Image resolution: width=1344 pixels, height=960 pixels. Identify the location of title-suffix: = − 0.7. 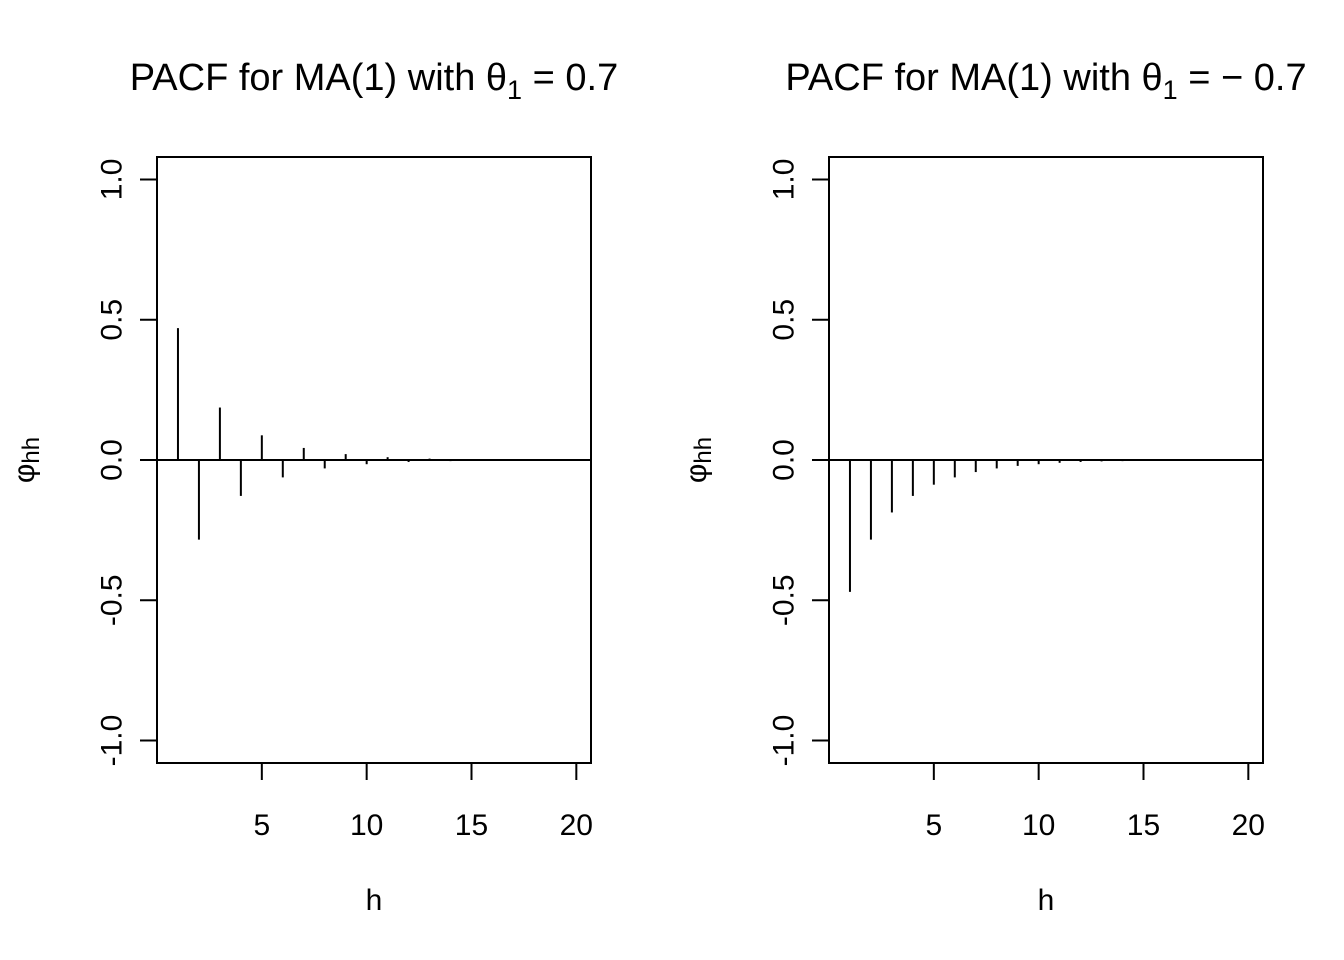
(1242, 78).